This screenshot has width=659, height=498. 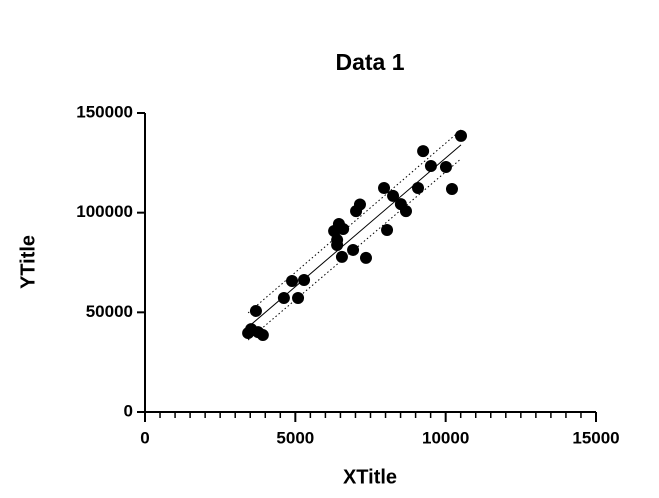 I want to click on y-tick-label: 50000, so click(x=109, y=311).